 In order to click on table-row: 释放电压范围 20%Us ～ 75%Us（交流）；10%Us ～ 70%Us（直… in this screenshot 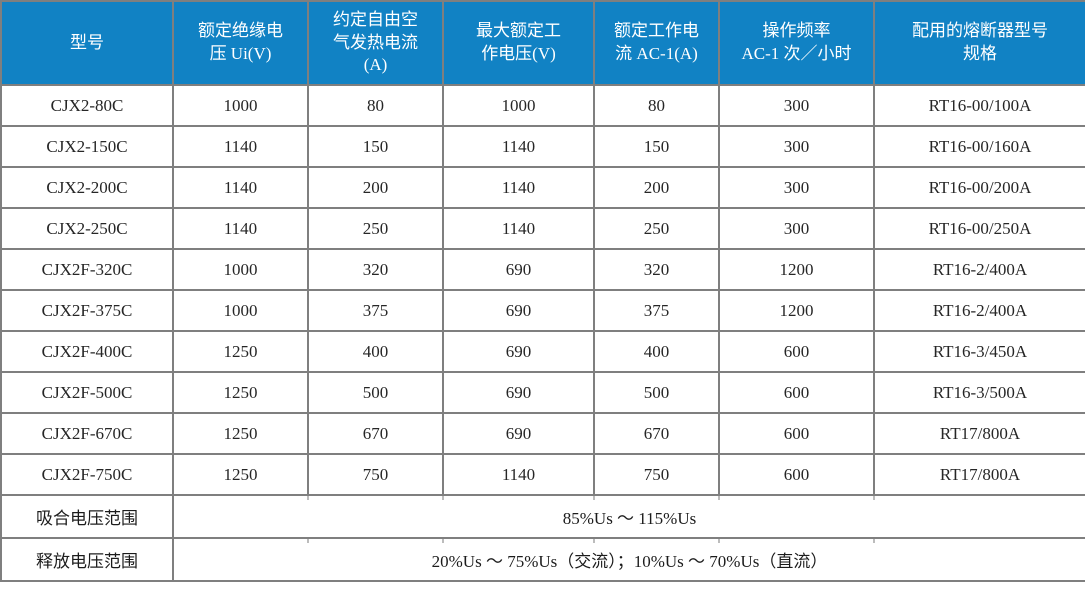, I will do `click(542, 559)`.